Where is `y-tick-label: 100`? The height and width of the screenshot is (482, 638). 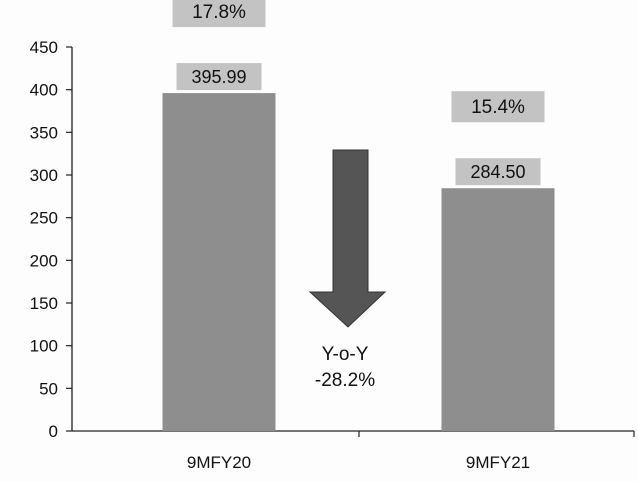 y-tick-label: 100 is located at coordinates (44, 346).